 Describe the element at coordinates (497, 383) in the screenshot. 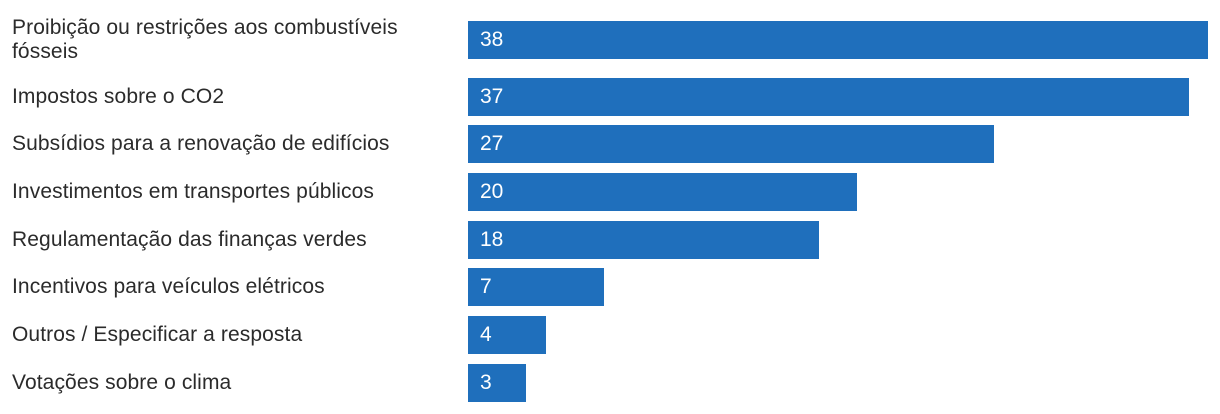

I see `bar: 3` at that location.